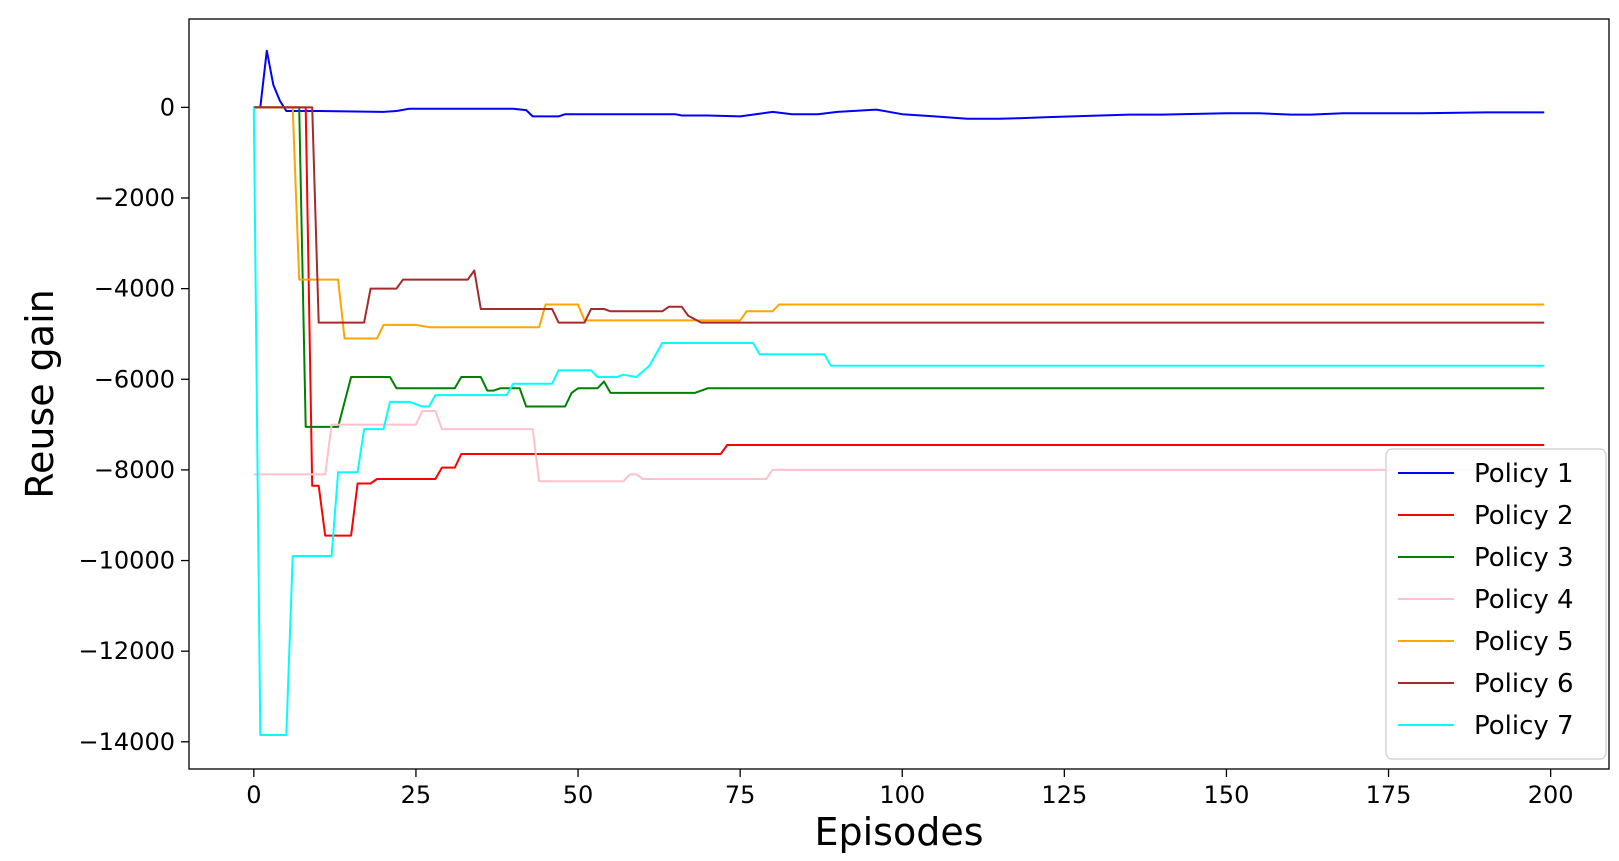 The height and width of the screenshot is (861, 1619). I want to click on legend-label: Policy 3, so click(1524, 558).